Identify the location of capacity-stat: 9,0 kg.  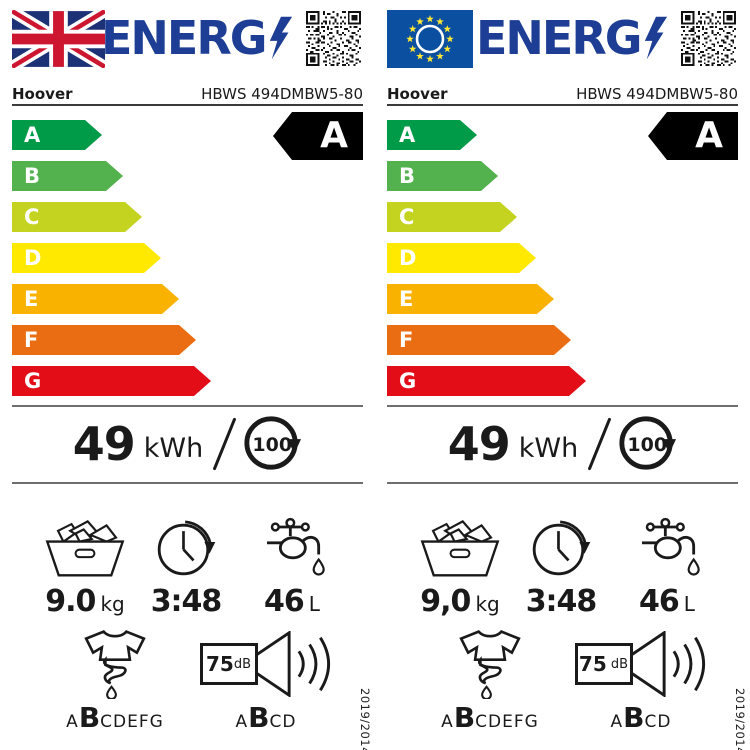
(460, 566).